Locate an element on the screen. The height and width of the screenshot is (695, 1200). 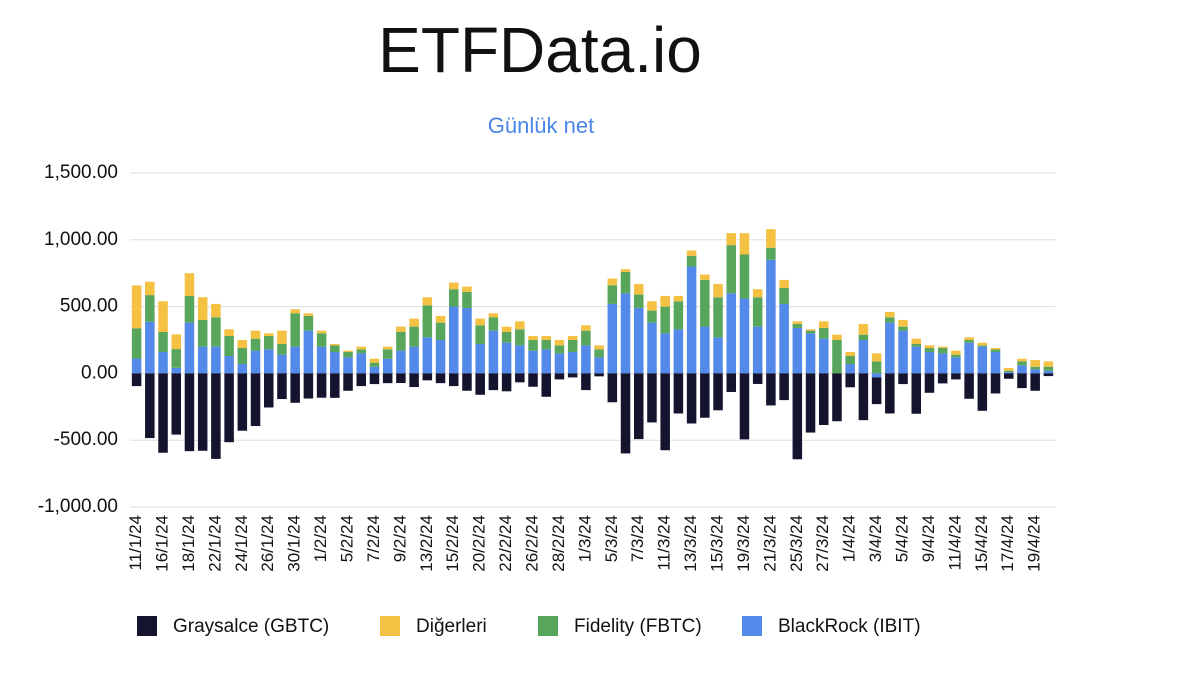
x-tick-label: 5/2/24 is located at coordinates (347, 538).